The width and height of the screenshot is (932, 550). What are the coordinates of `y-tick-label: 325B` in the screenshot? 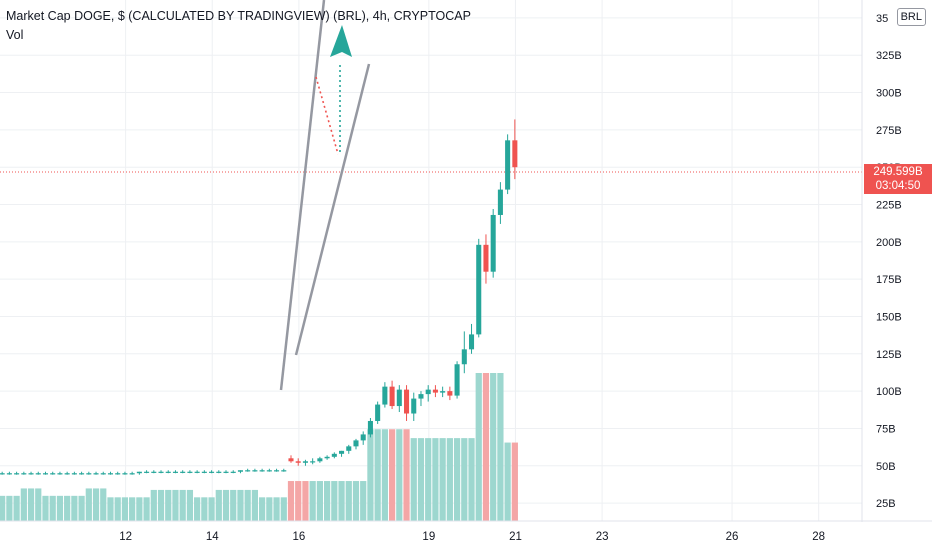 It's located at (889, 56).